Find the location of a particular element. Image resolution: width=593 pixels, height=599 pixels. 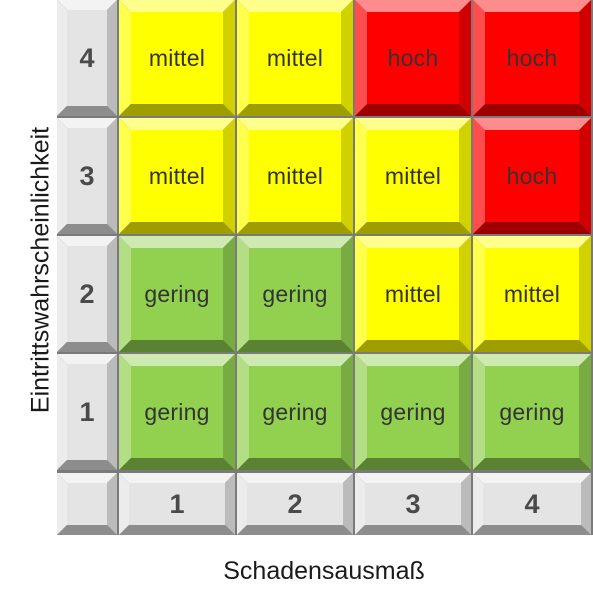

x-tick-tile: 3 is located at coordinates (413, 504).